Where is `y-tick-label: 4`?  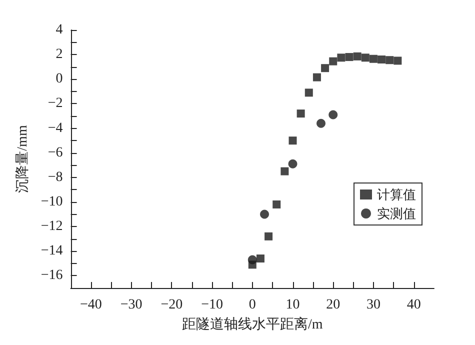 y-tick-label: 4 is located at coordinates (59, 30).